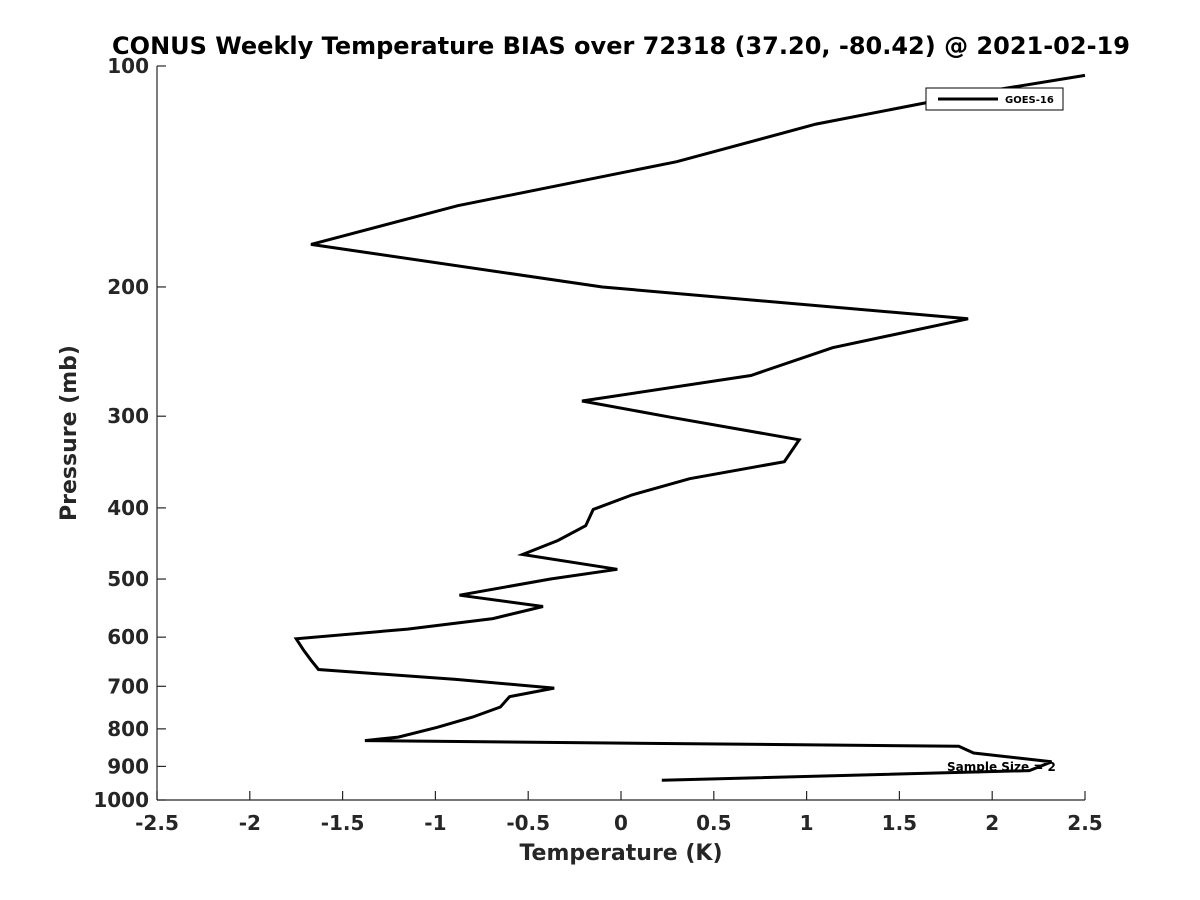 This screenshot has height=900, width=1200. Describe the element at coordinates (343, 823) in the screenshot. I see `x-tick-label: -1.5` at that location.